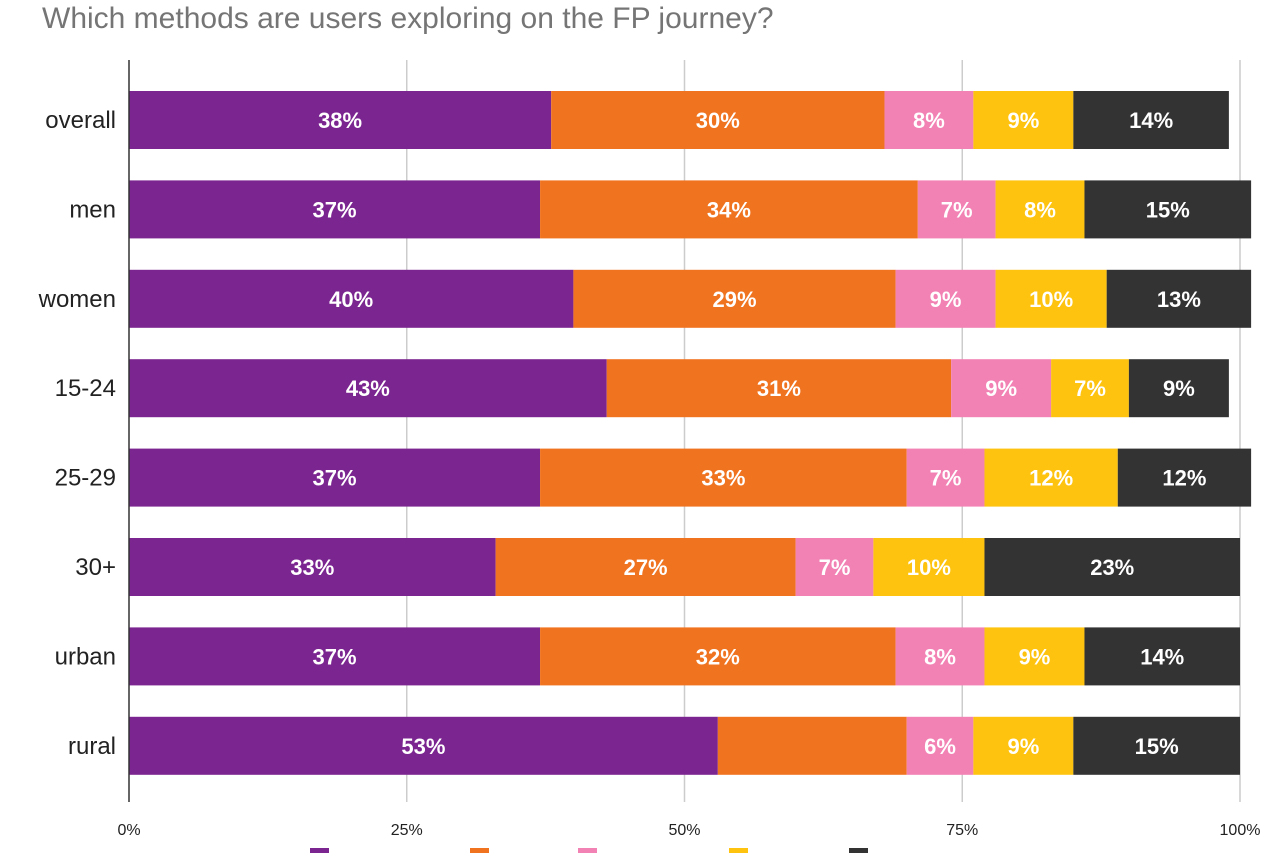 The image size is (1280, 853). What do you see at coordinates (684, 830) in the screenshot?
I see `x-tick-label: 50%` at bounding box center [684, 830].